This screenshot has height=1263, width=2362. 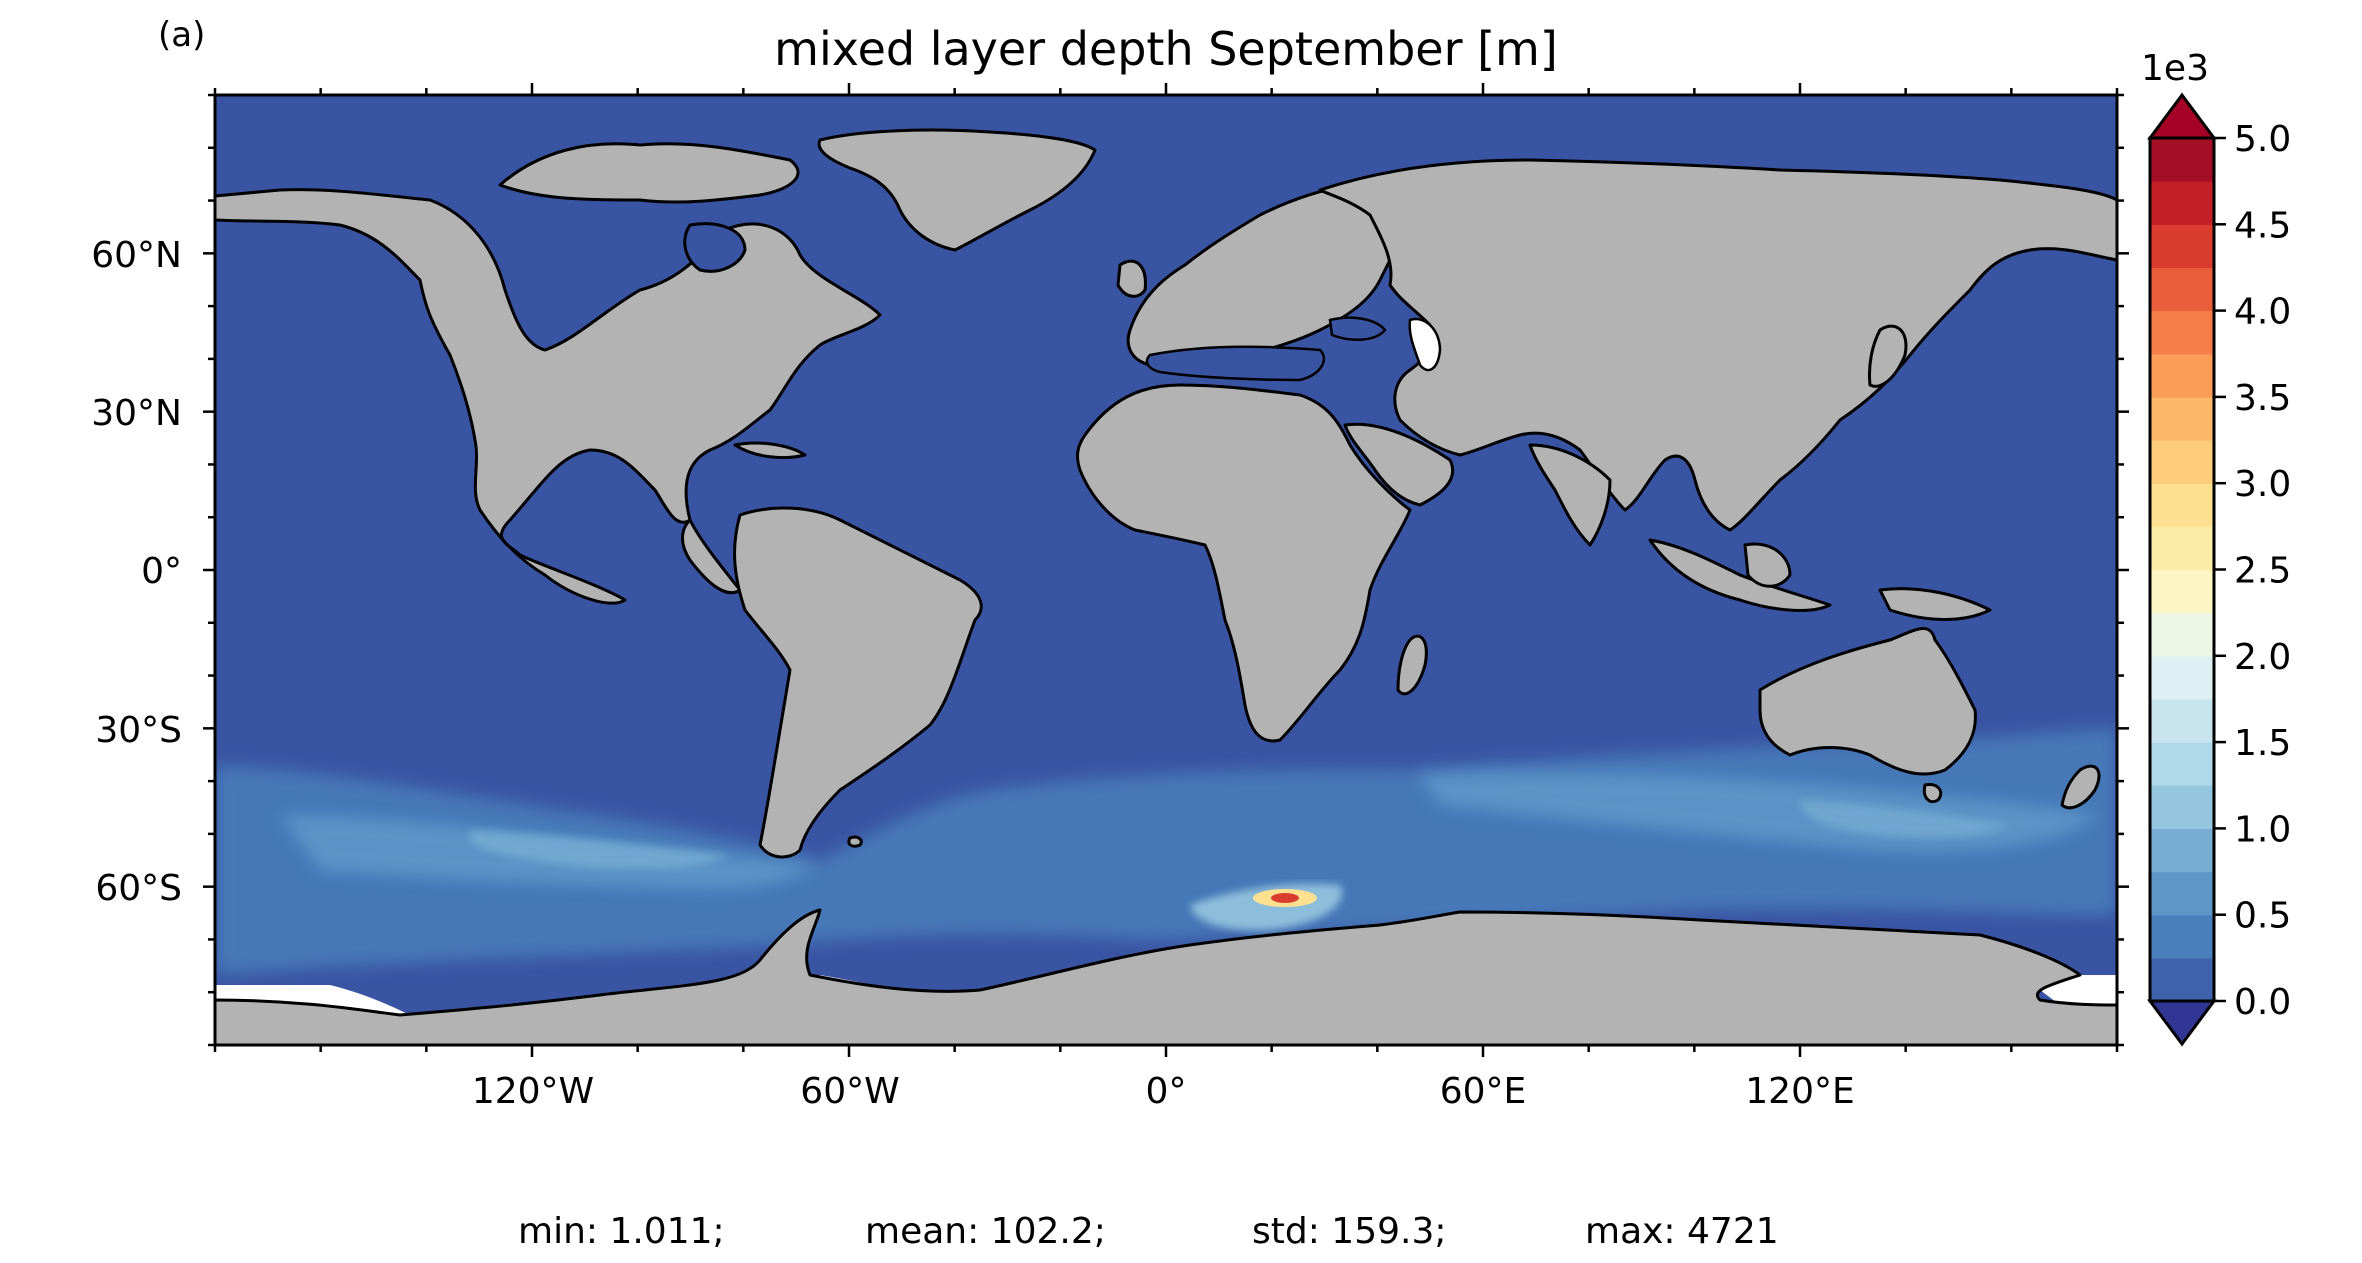 I want to click on colorbar-label-5-0: 5.0, so click(x=2262, y=139).